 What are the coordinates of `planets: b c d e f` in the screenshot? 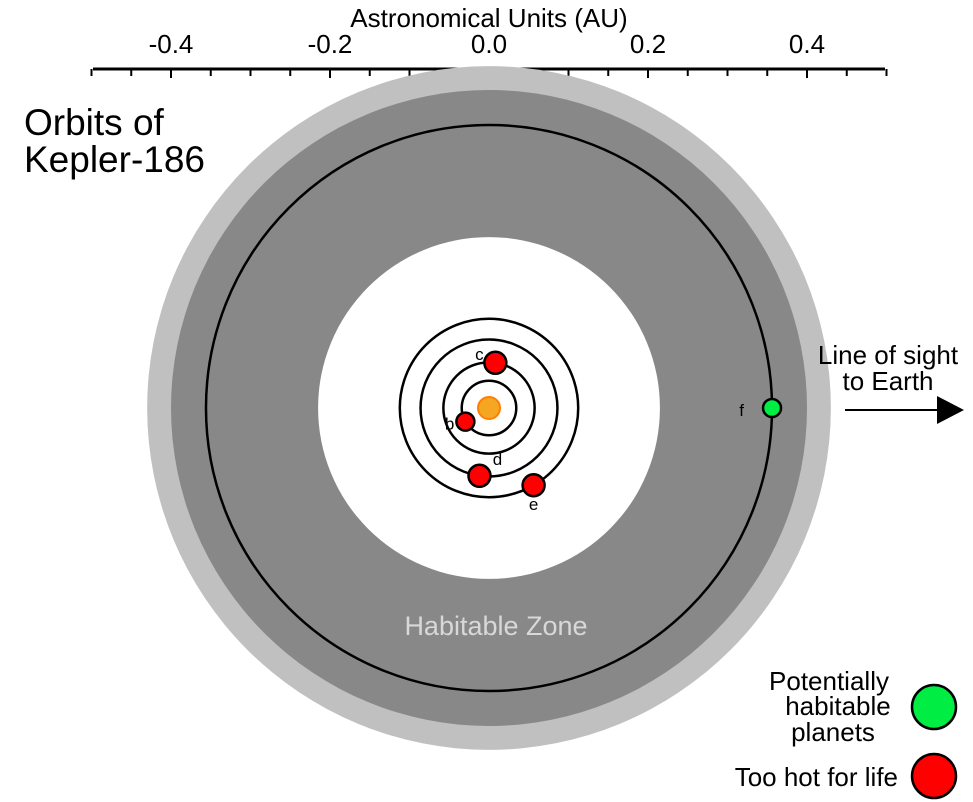 It's located at (614, 429).